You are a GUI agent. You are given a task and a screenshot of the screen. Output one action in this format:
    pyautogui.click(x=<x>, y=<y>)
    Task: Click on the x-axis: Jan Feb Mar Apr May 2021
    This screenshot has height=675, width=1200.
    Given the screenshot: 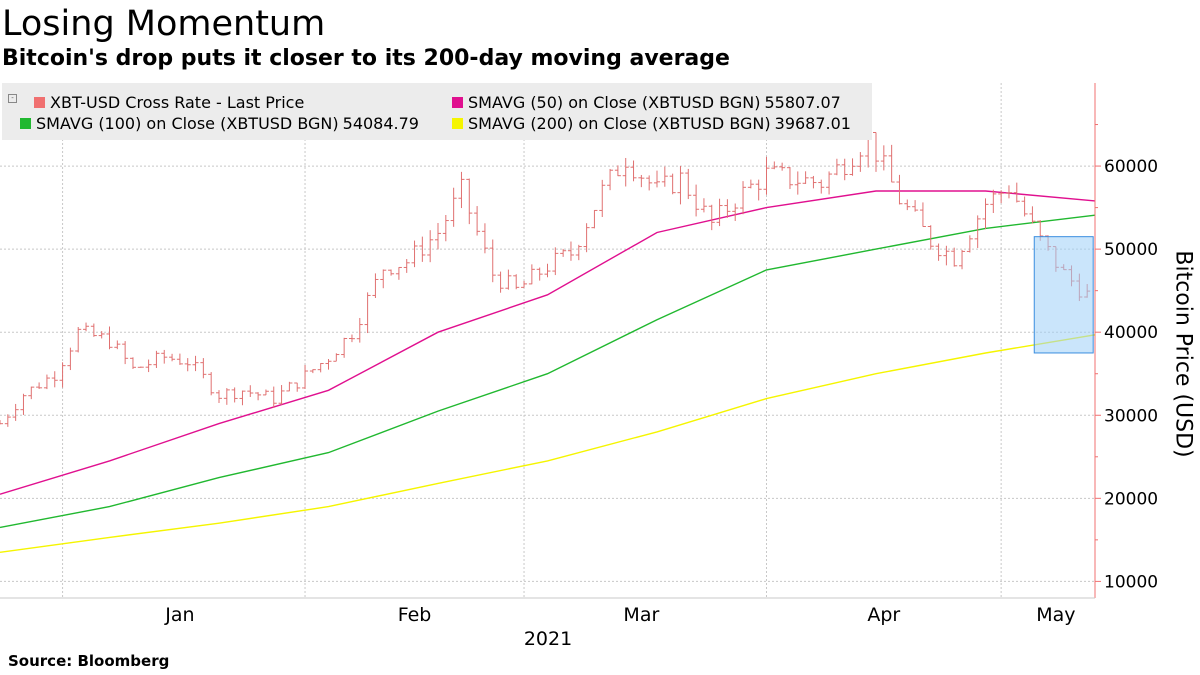 What is the action you would take?
    pyautogui.click(x=547, y=623)
    